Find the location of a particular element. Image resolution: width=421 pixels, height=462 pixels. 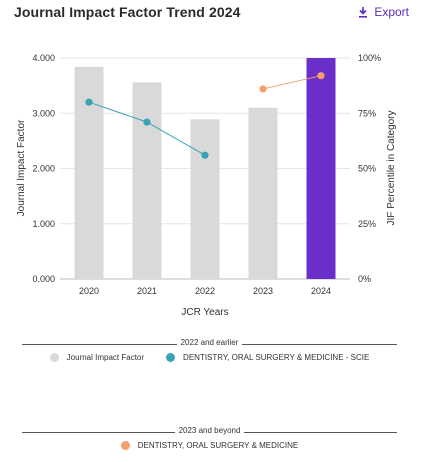

series-line is located at coordinates (292, 82).